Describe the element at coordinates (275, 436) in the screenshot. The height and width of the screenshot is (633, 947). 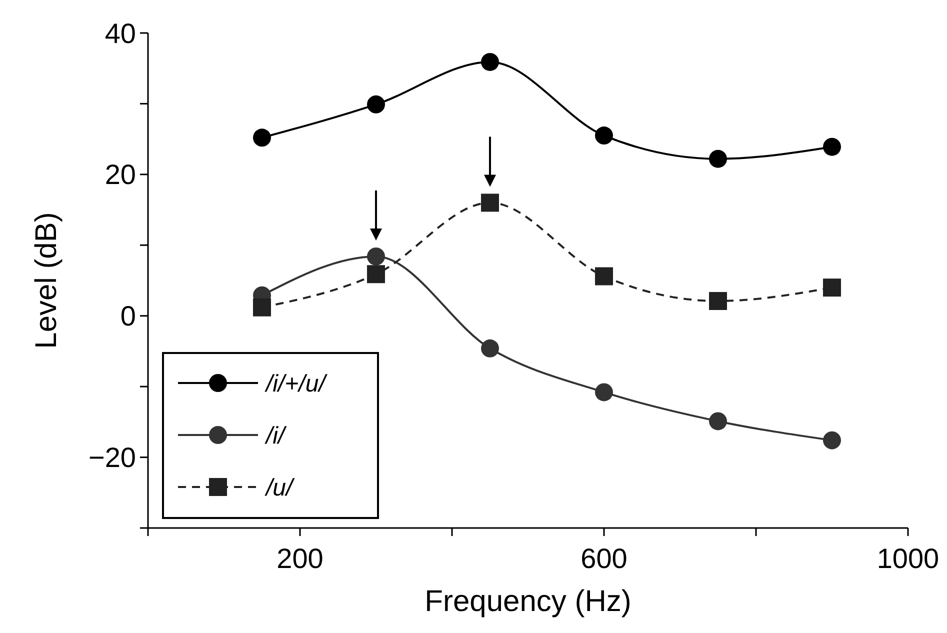
I see `legend-label: /i/` at that location.